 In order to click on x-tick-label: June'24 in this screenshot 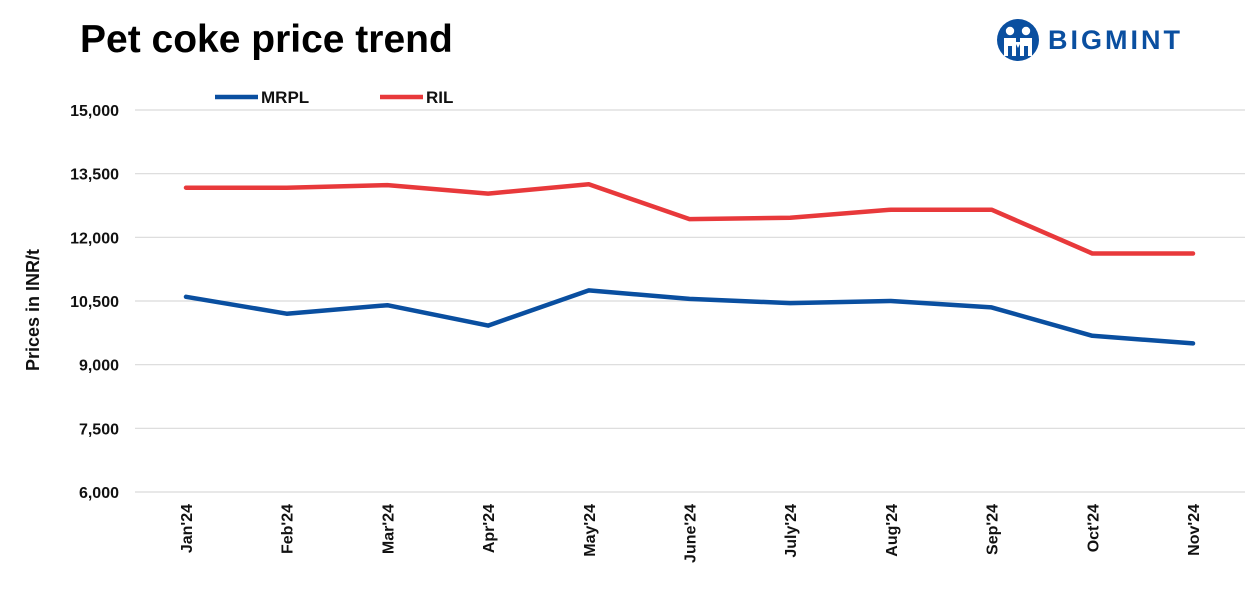, I will do `click(691, 533)`.